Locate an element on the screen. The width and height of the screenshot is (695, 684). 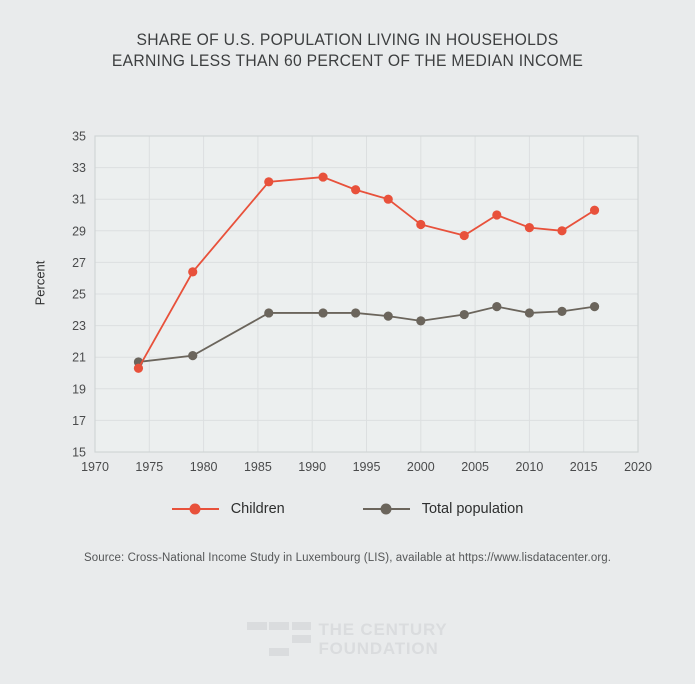
svg-text: 1975 is located at coordinates (149, 467).